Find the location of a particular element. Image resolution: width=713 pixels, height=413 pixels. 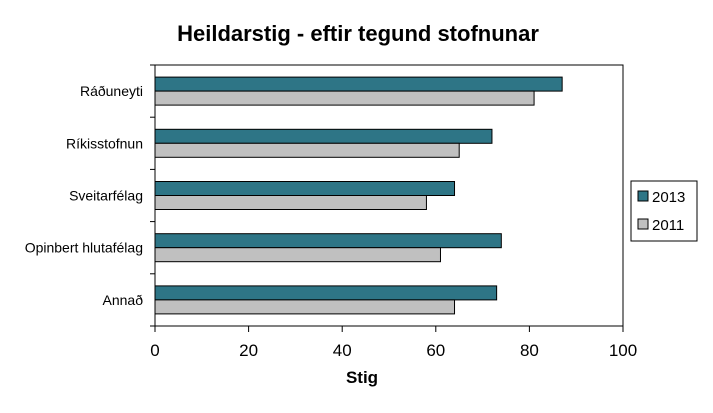

category-label: Sveitarfélag is located at coordinates (106, 196).